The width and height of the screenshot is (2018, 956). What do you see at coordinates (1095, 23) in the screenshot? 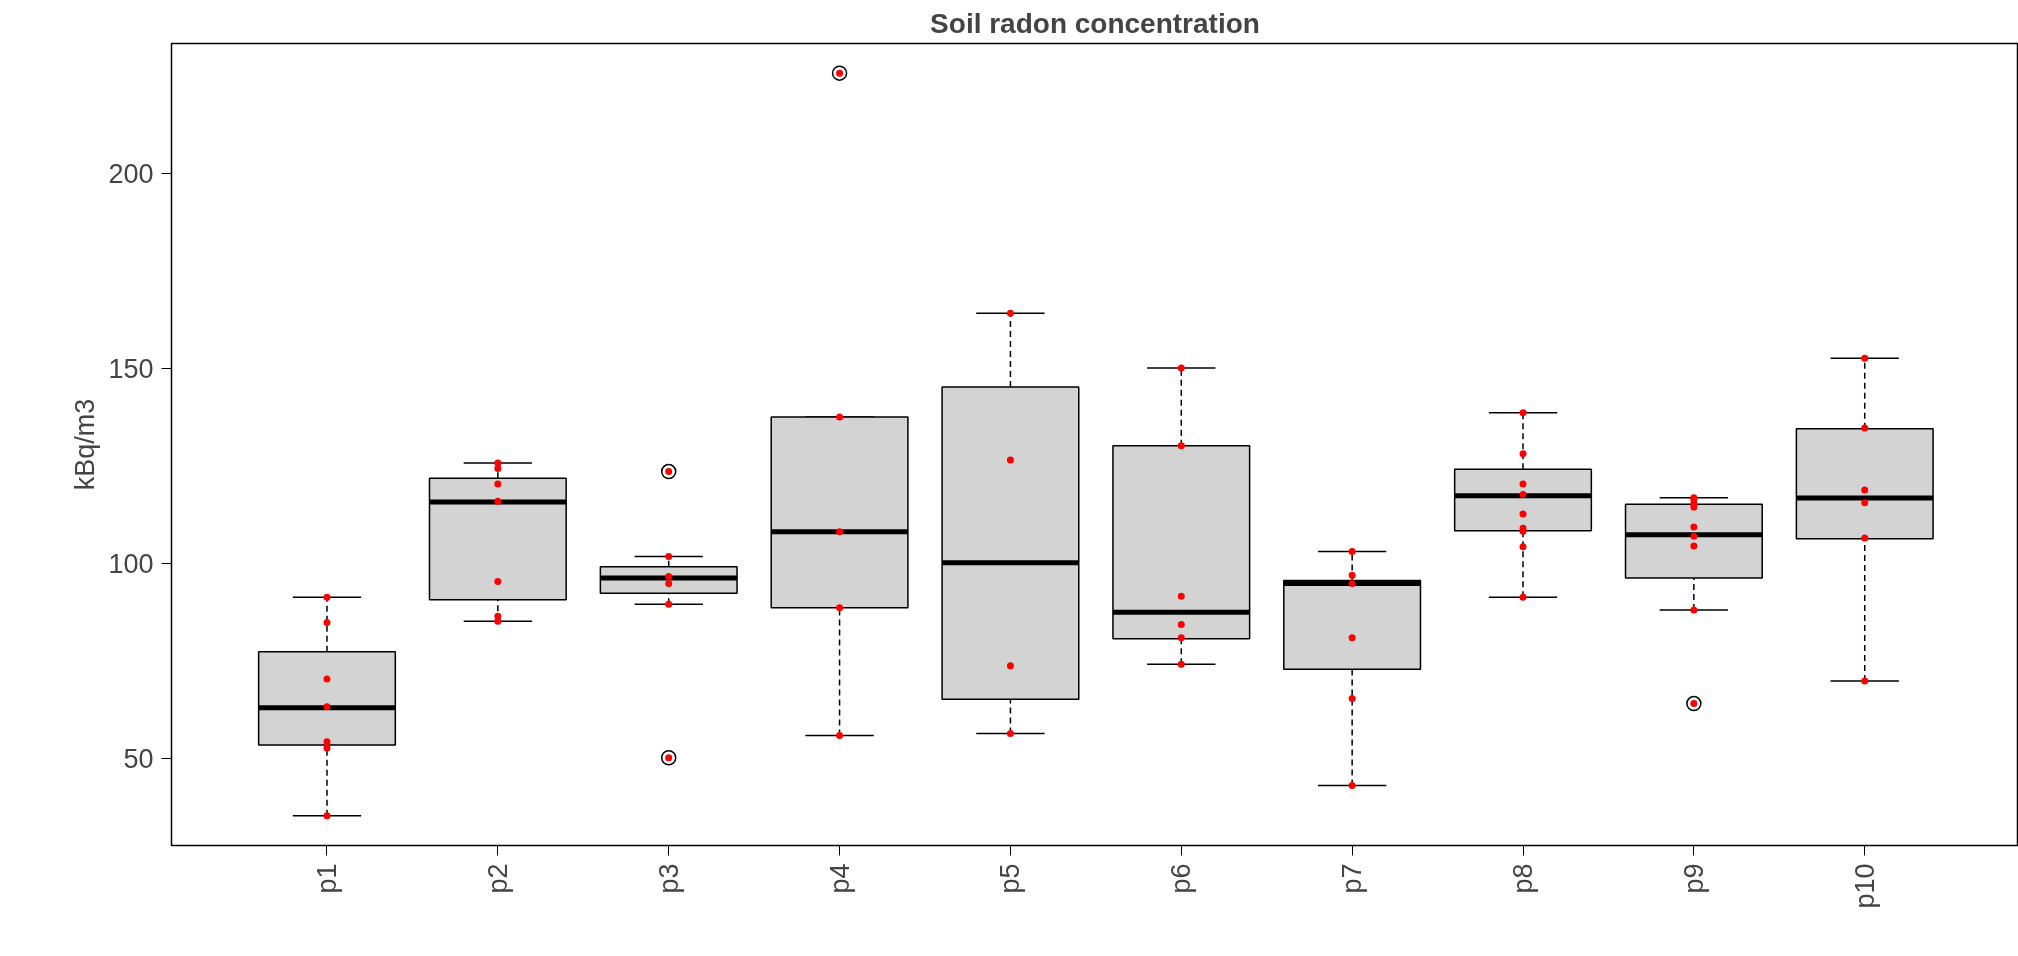
I see `chart-title: Soil radon concentration` at bounding box center [1095, 23].